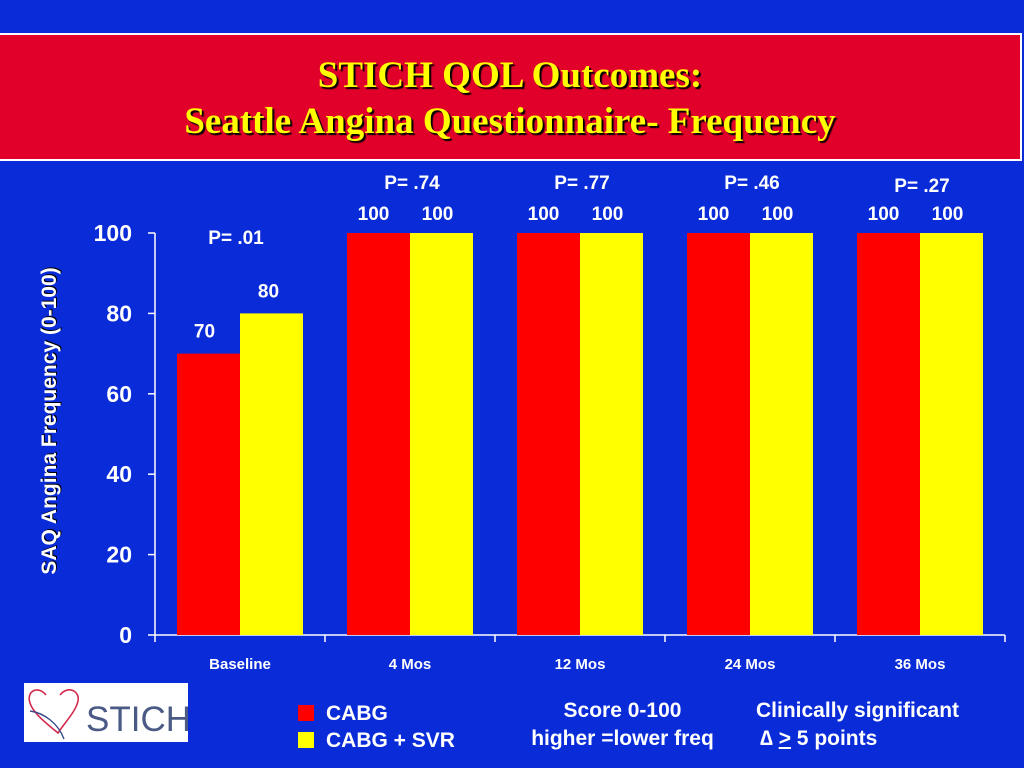 Image resolution: width=1024 pixels, height=768 pixels. What do you see at coordinates (920, 664) in the screenshot?
I see `x-tick-label: 36 Mos` at bounding box center [920, 664].